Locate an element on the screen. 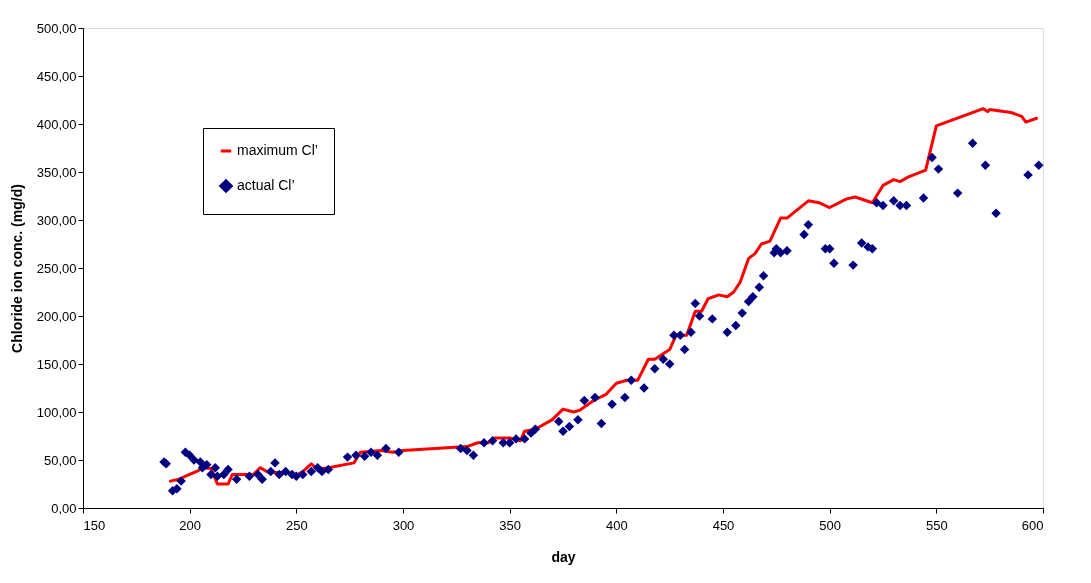  x-tick-label: 250 is located at coordinates (296, 525).